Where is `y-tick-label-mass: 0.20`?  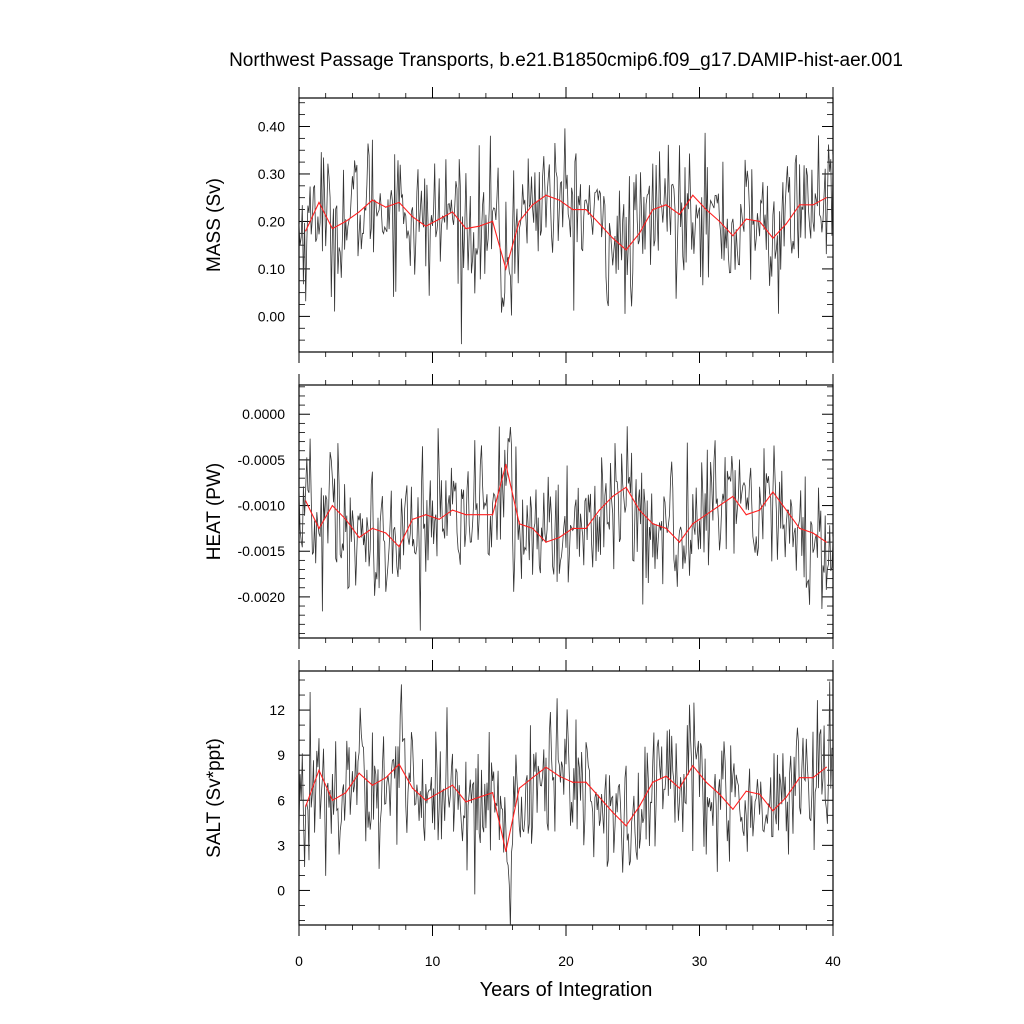 y-tick-label-mass: 0.20 is located at coordinates (271, 221).